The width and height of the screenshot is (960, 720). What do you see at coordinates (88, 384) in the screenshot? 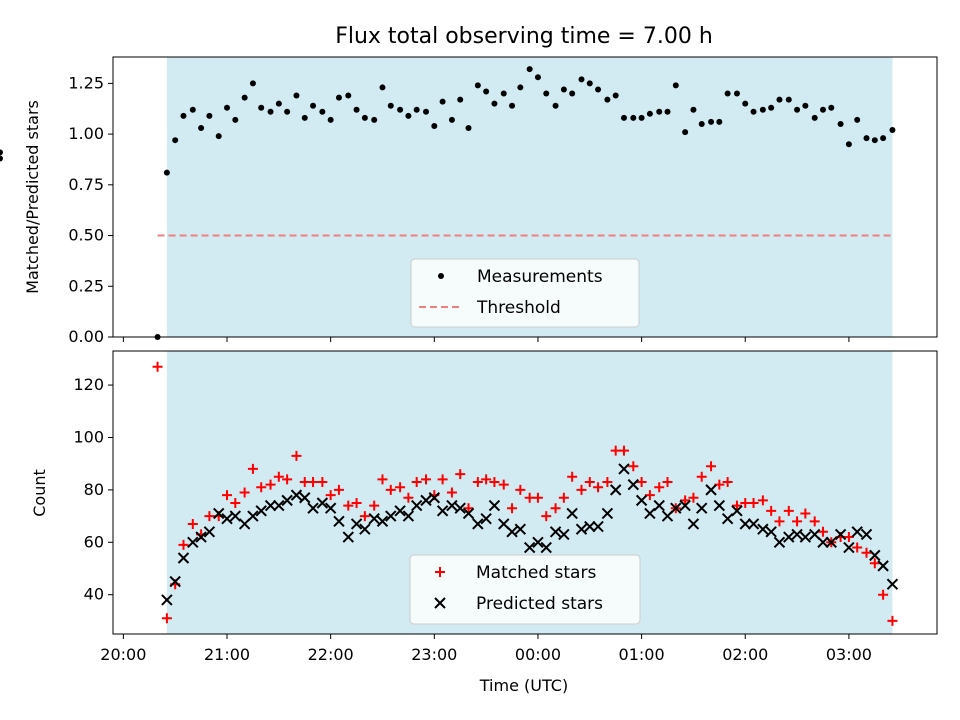
I see `bottom-y-tick-label: 120` at bounding box center [88, 384].